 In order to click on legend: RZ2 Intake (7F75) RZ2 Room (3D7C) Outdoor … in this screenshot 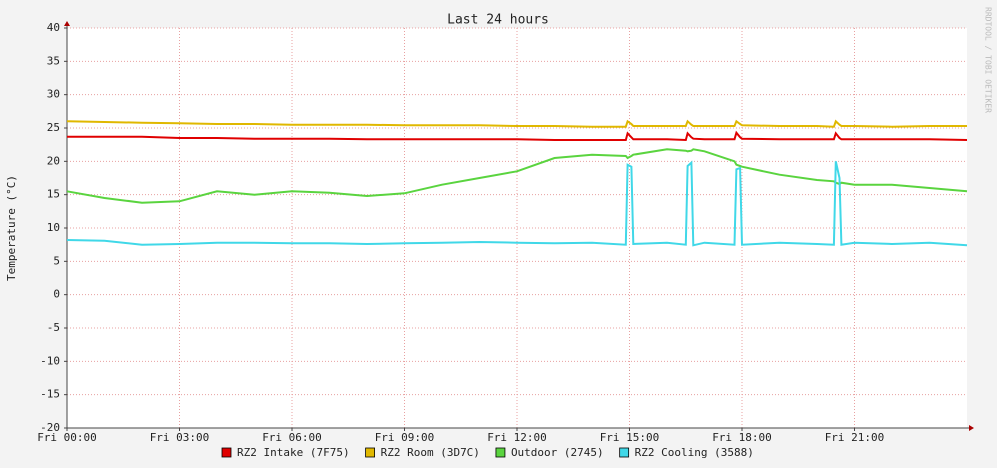, I will do `click(487, 452)`.